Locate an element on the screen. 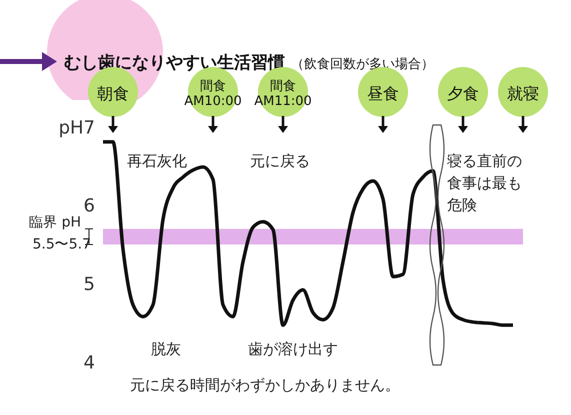 This screenshot has height=415, width=571. annotation: 再石灰化 is located at coordinates (157, 161).